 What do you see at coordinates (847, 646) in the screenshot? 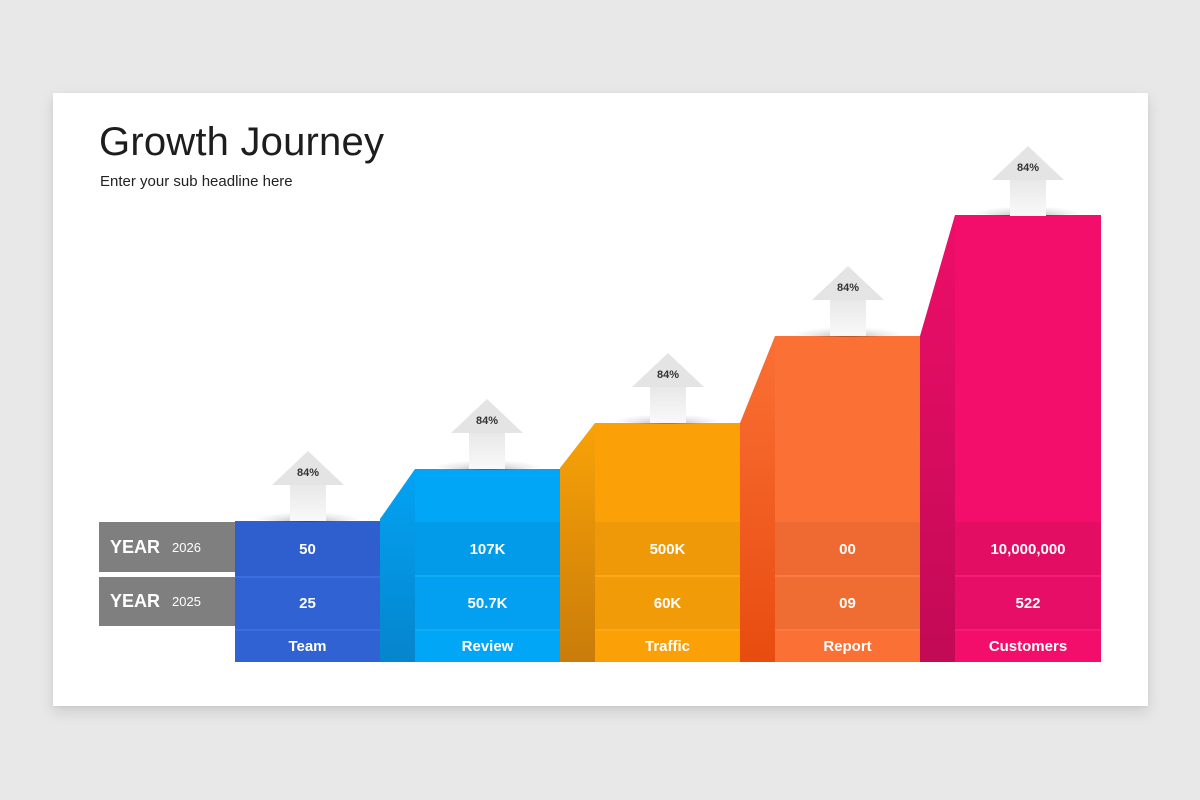
I see `category-label: Report` at bounding box center [847, 646].